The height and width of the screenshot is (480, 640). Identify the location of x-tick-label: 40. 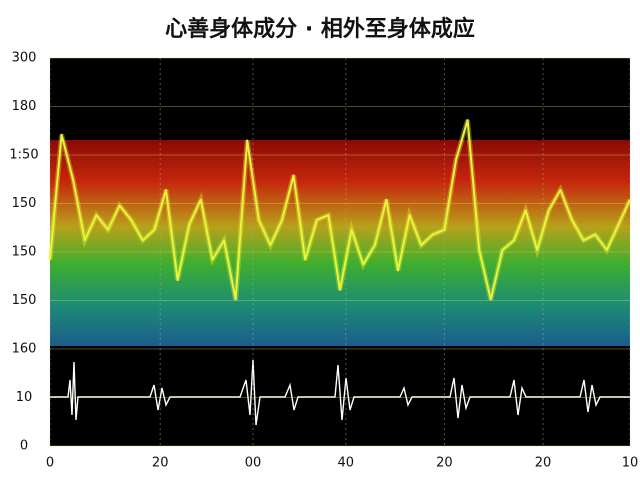
(346, 463).